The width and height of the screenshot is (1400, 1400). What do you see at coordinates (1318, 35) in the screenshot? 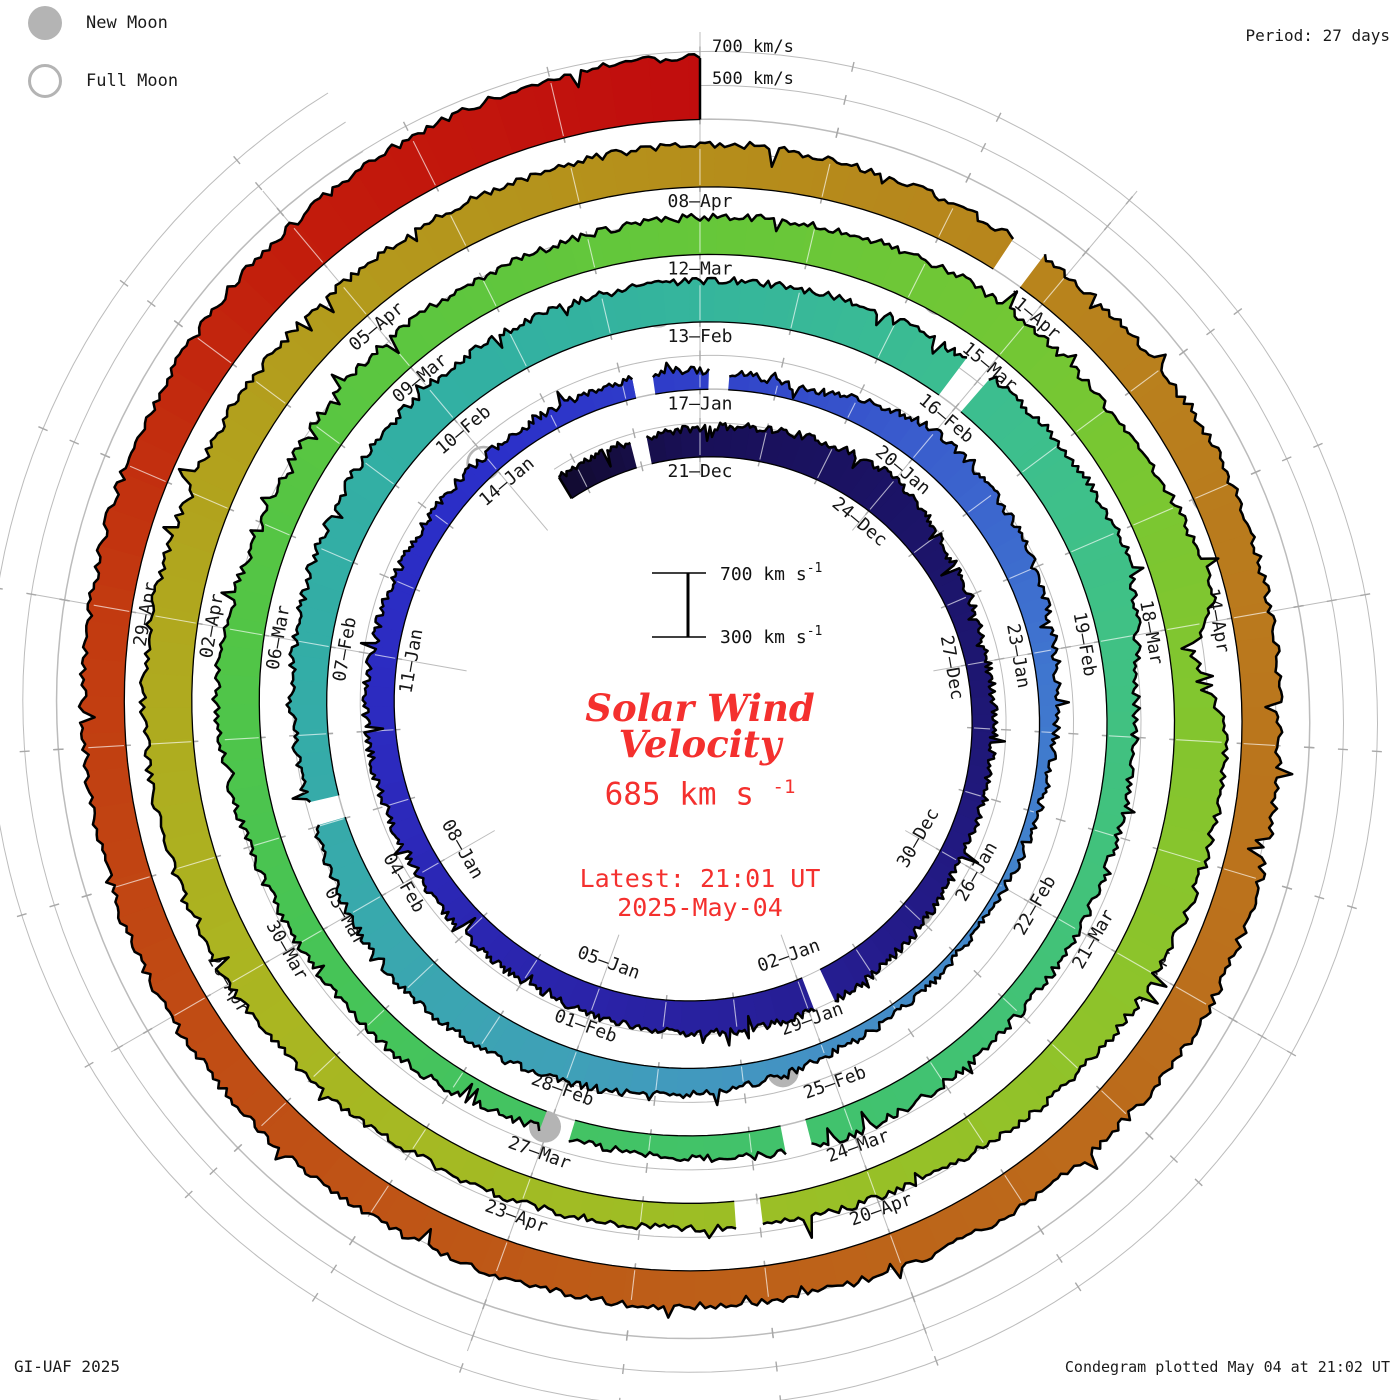
I see `period-label: Period: 27 days` at bounding box center [1318, 35].